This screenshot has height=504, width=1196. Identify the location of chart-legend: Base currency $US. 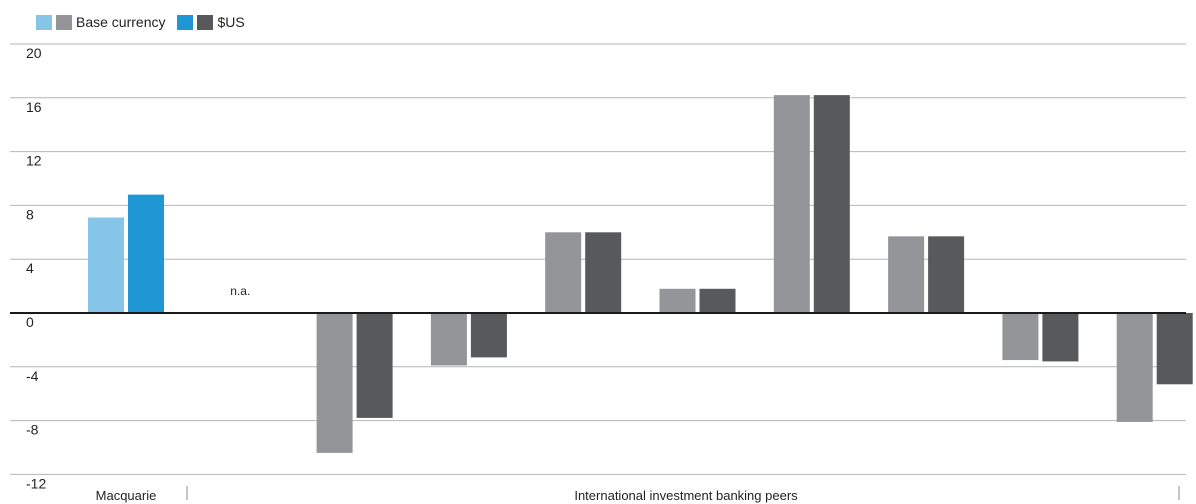
(146, 22).